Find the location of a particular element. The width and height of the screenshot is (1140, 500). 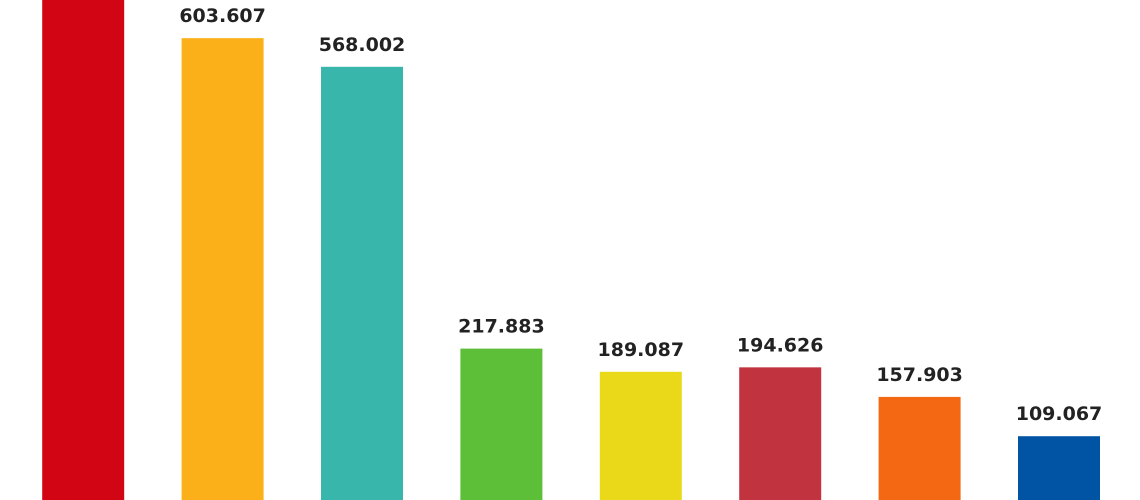

value-label: 189.087 is located at coordinates (641, 350).